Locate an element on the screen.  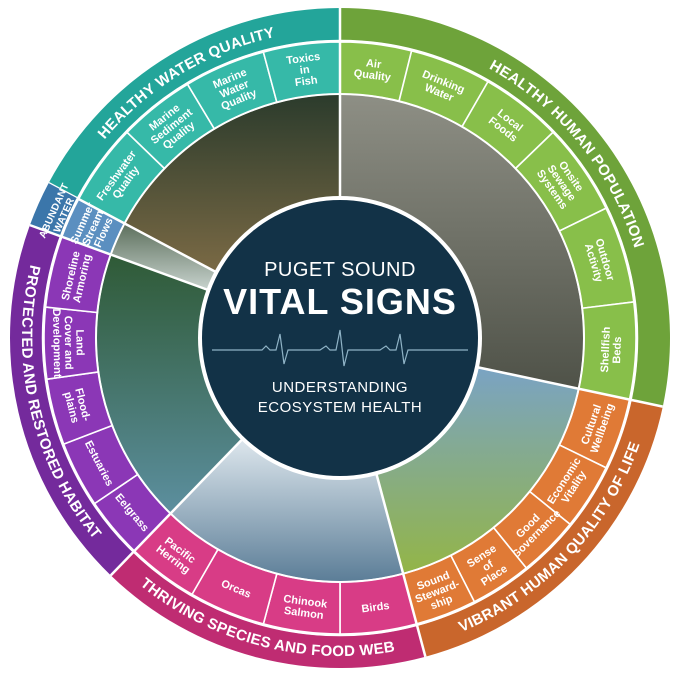
indicator-label: SummerStreamFlows is located at coordinates (93, 227).